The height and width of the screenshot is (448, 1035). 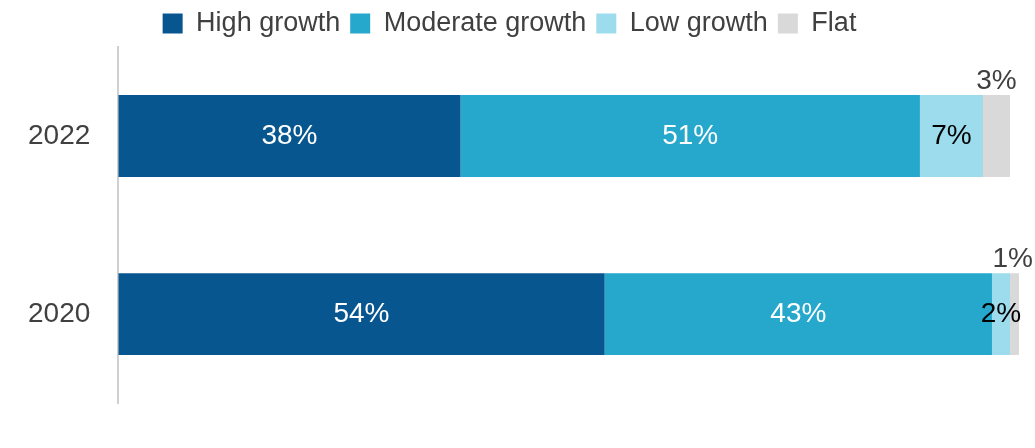 What do you see at coordinates (59, 312) in the screenshot?
I see `y-tick-label: 2020` at bounding box center [59, 312].